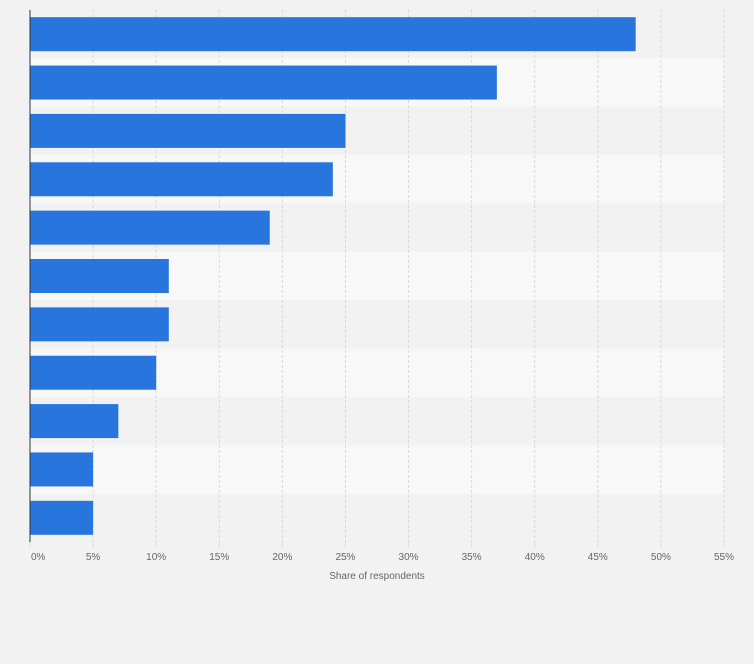 This screenshot has height=664, width=754. Describe the element at coordinates (661, 557) in the screenshot. I see `tick-label: 50%` at that location.